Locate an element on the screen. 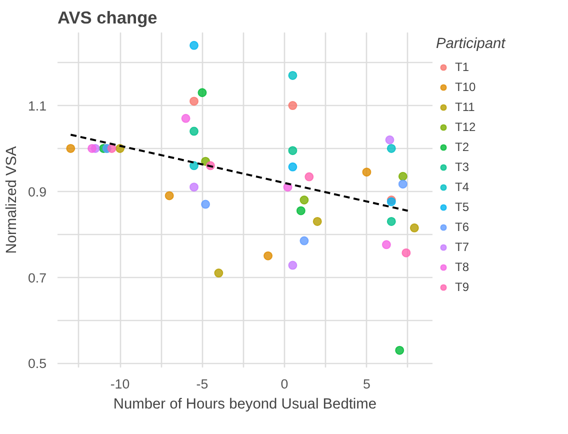 This screenshot has height=434, width=568. legend-label: T11 is located at coordinates (465, 107).